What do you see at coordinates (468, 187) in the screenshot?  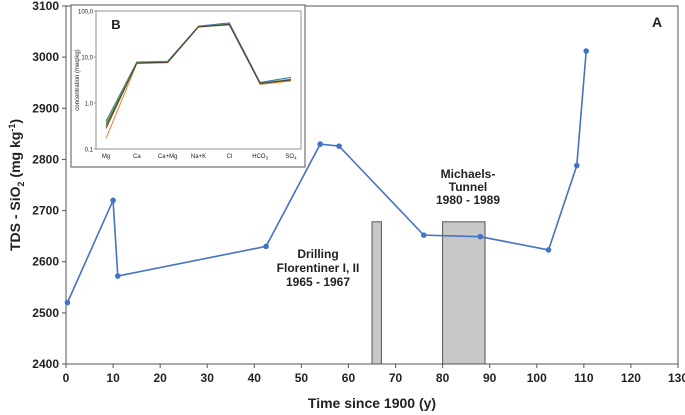 I see `bar-annotation-2-line-2: Tunnel` at bounding box center [468, 187].